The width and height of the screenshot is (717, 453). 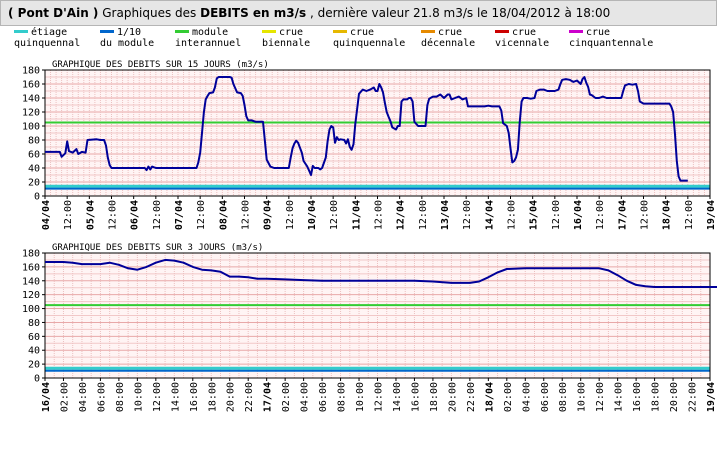 What do you see at coordinates (127, 43) in the screenshot?
I see `legend-label-line2: du module` at bounding box center [127, 43].